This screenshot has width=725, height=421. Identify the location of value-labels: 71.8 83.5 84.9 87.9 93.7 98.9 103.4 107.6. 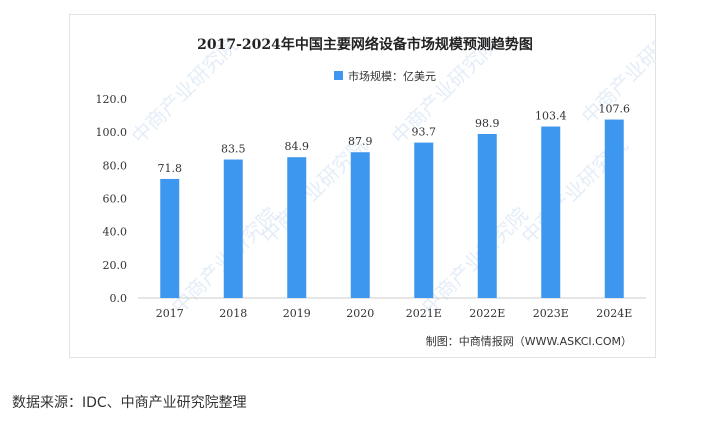
(394, 139).